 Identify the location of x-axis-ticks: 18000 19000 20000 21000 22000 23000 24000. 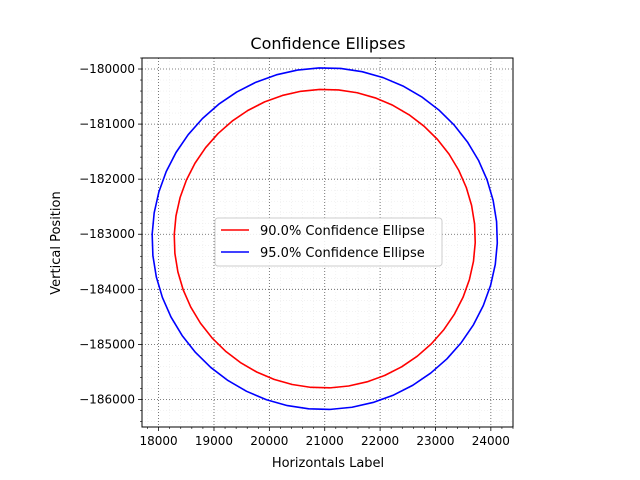
(325, 437).